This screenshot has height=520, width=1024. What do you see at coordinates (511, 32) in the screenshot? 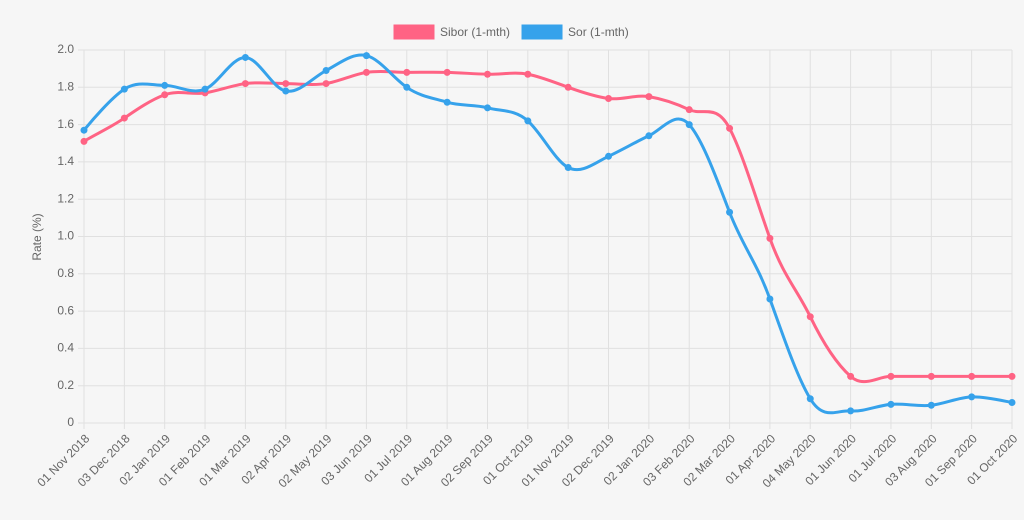
I see `legend: Sibor (1-mth) Sor (1-mth)` at bounding box center [511, 32].